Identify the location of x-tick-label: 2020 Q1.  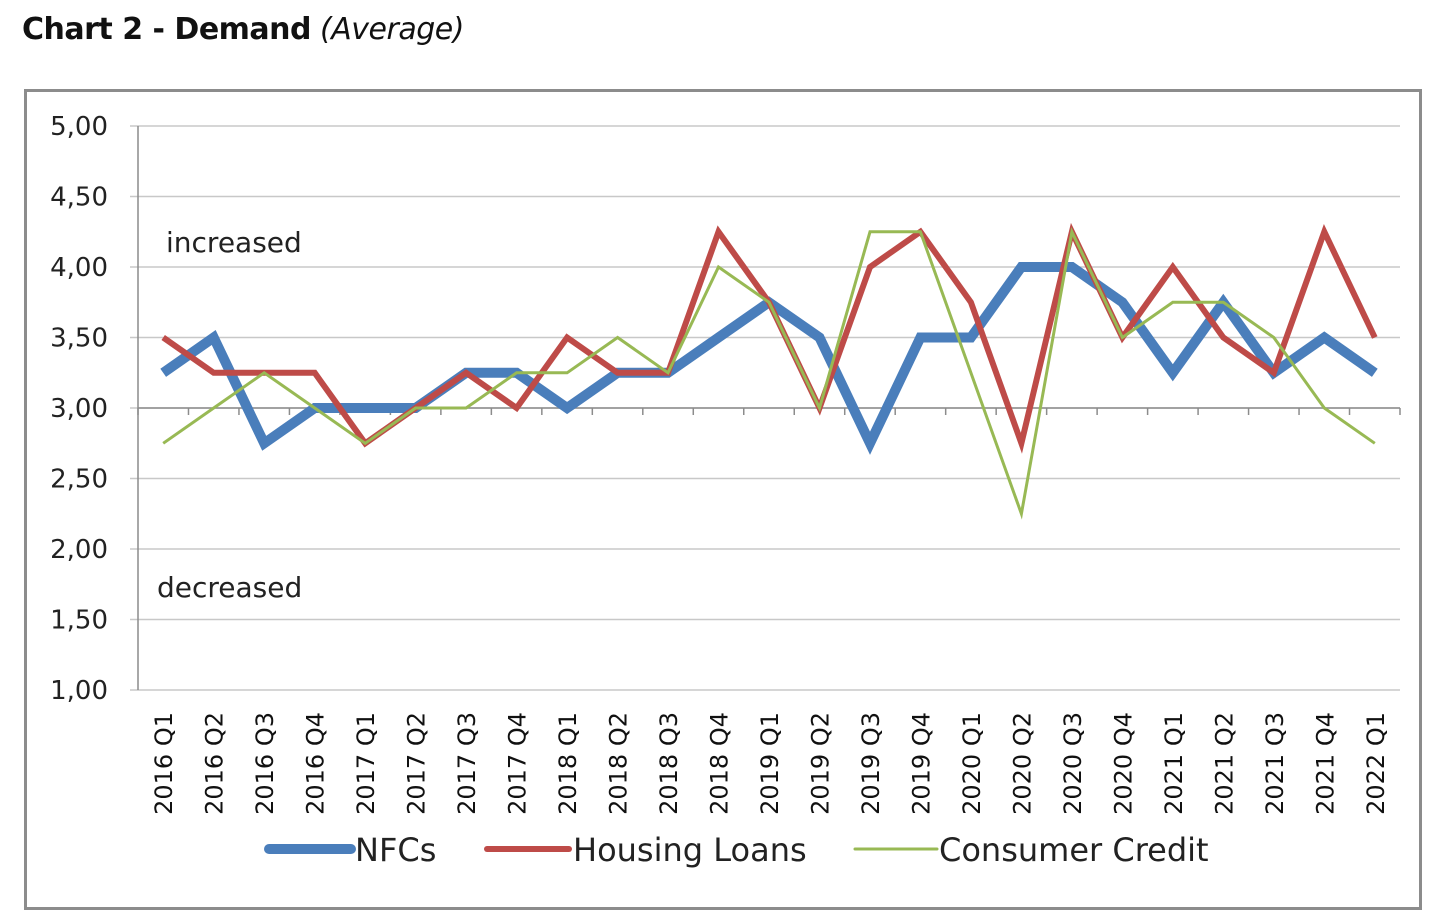
(972, 763).